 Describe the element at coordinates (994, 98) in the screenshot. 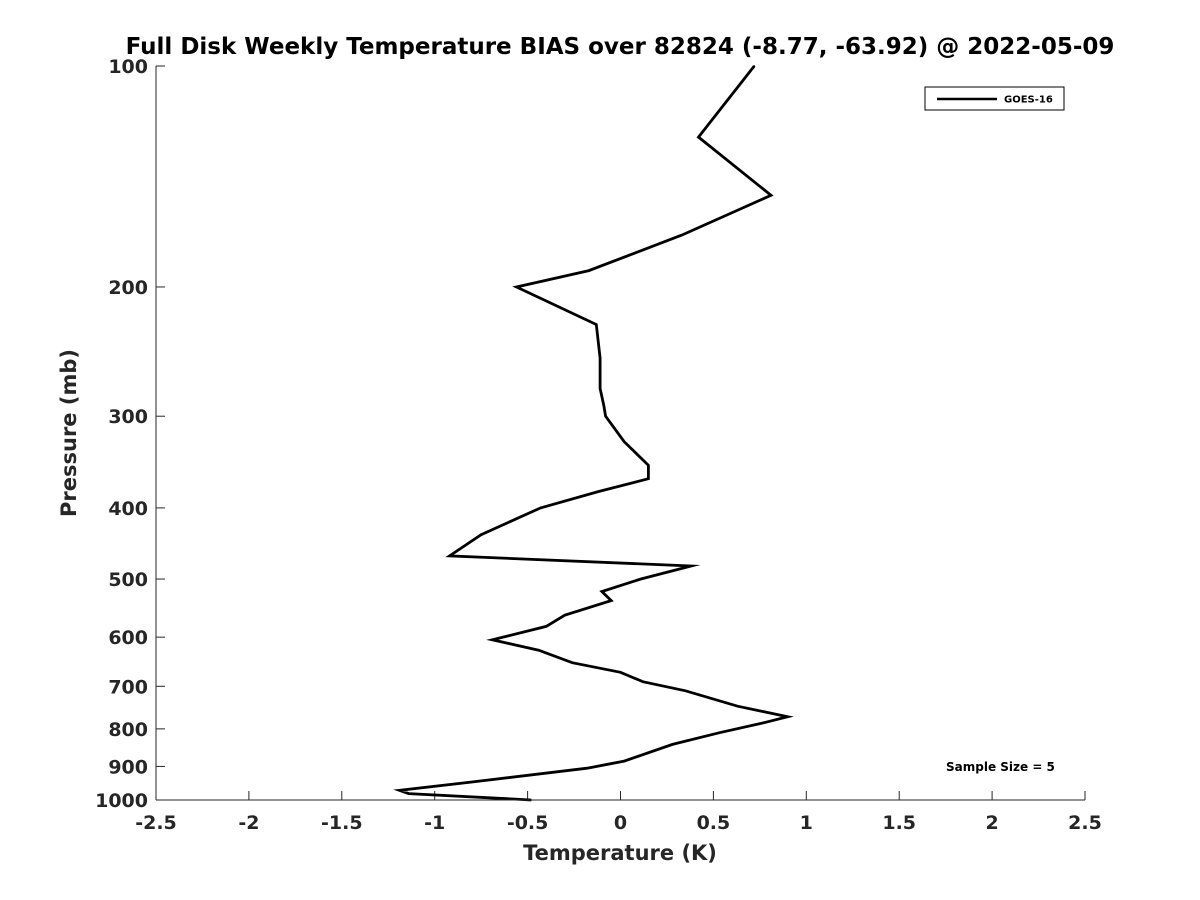

I see `legend: GOES-16` at that location.